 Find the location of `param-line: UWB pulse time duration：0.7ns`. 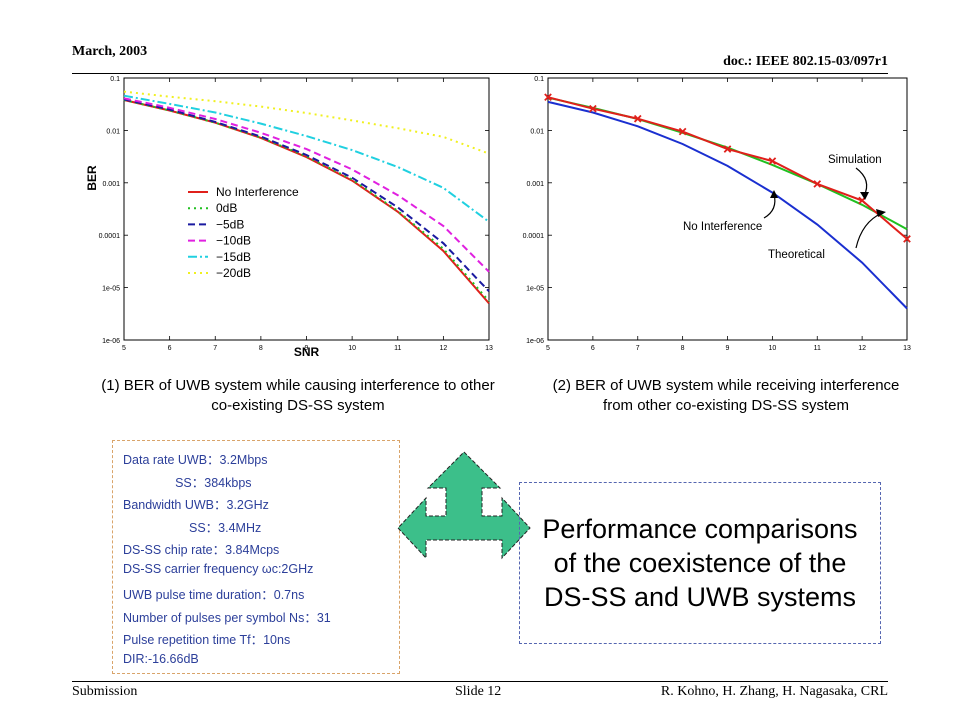

param-line: UWB pulse time duration：0.7ns is located at coordinates (214, 595).